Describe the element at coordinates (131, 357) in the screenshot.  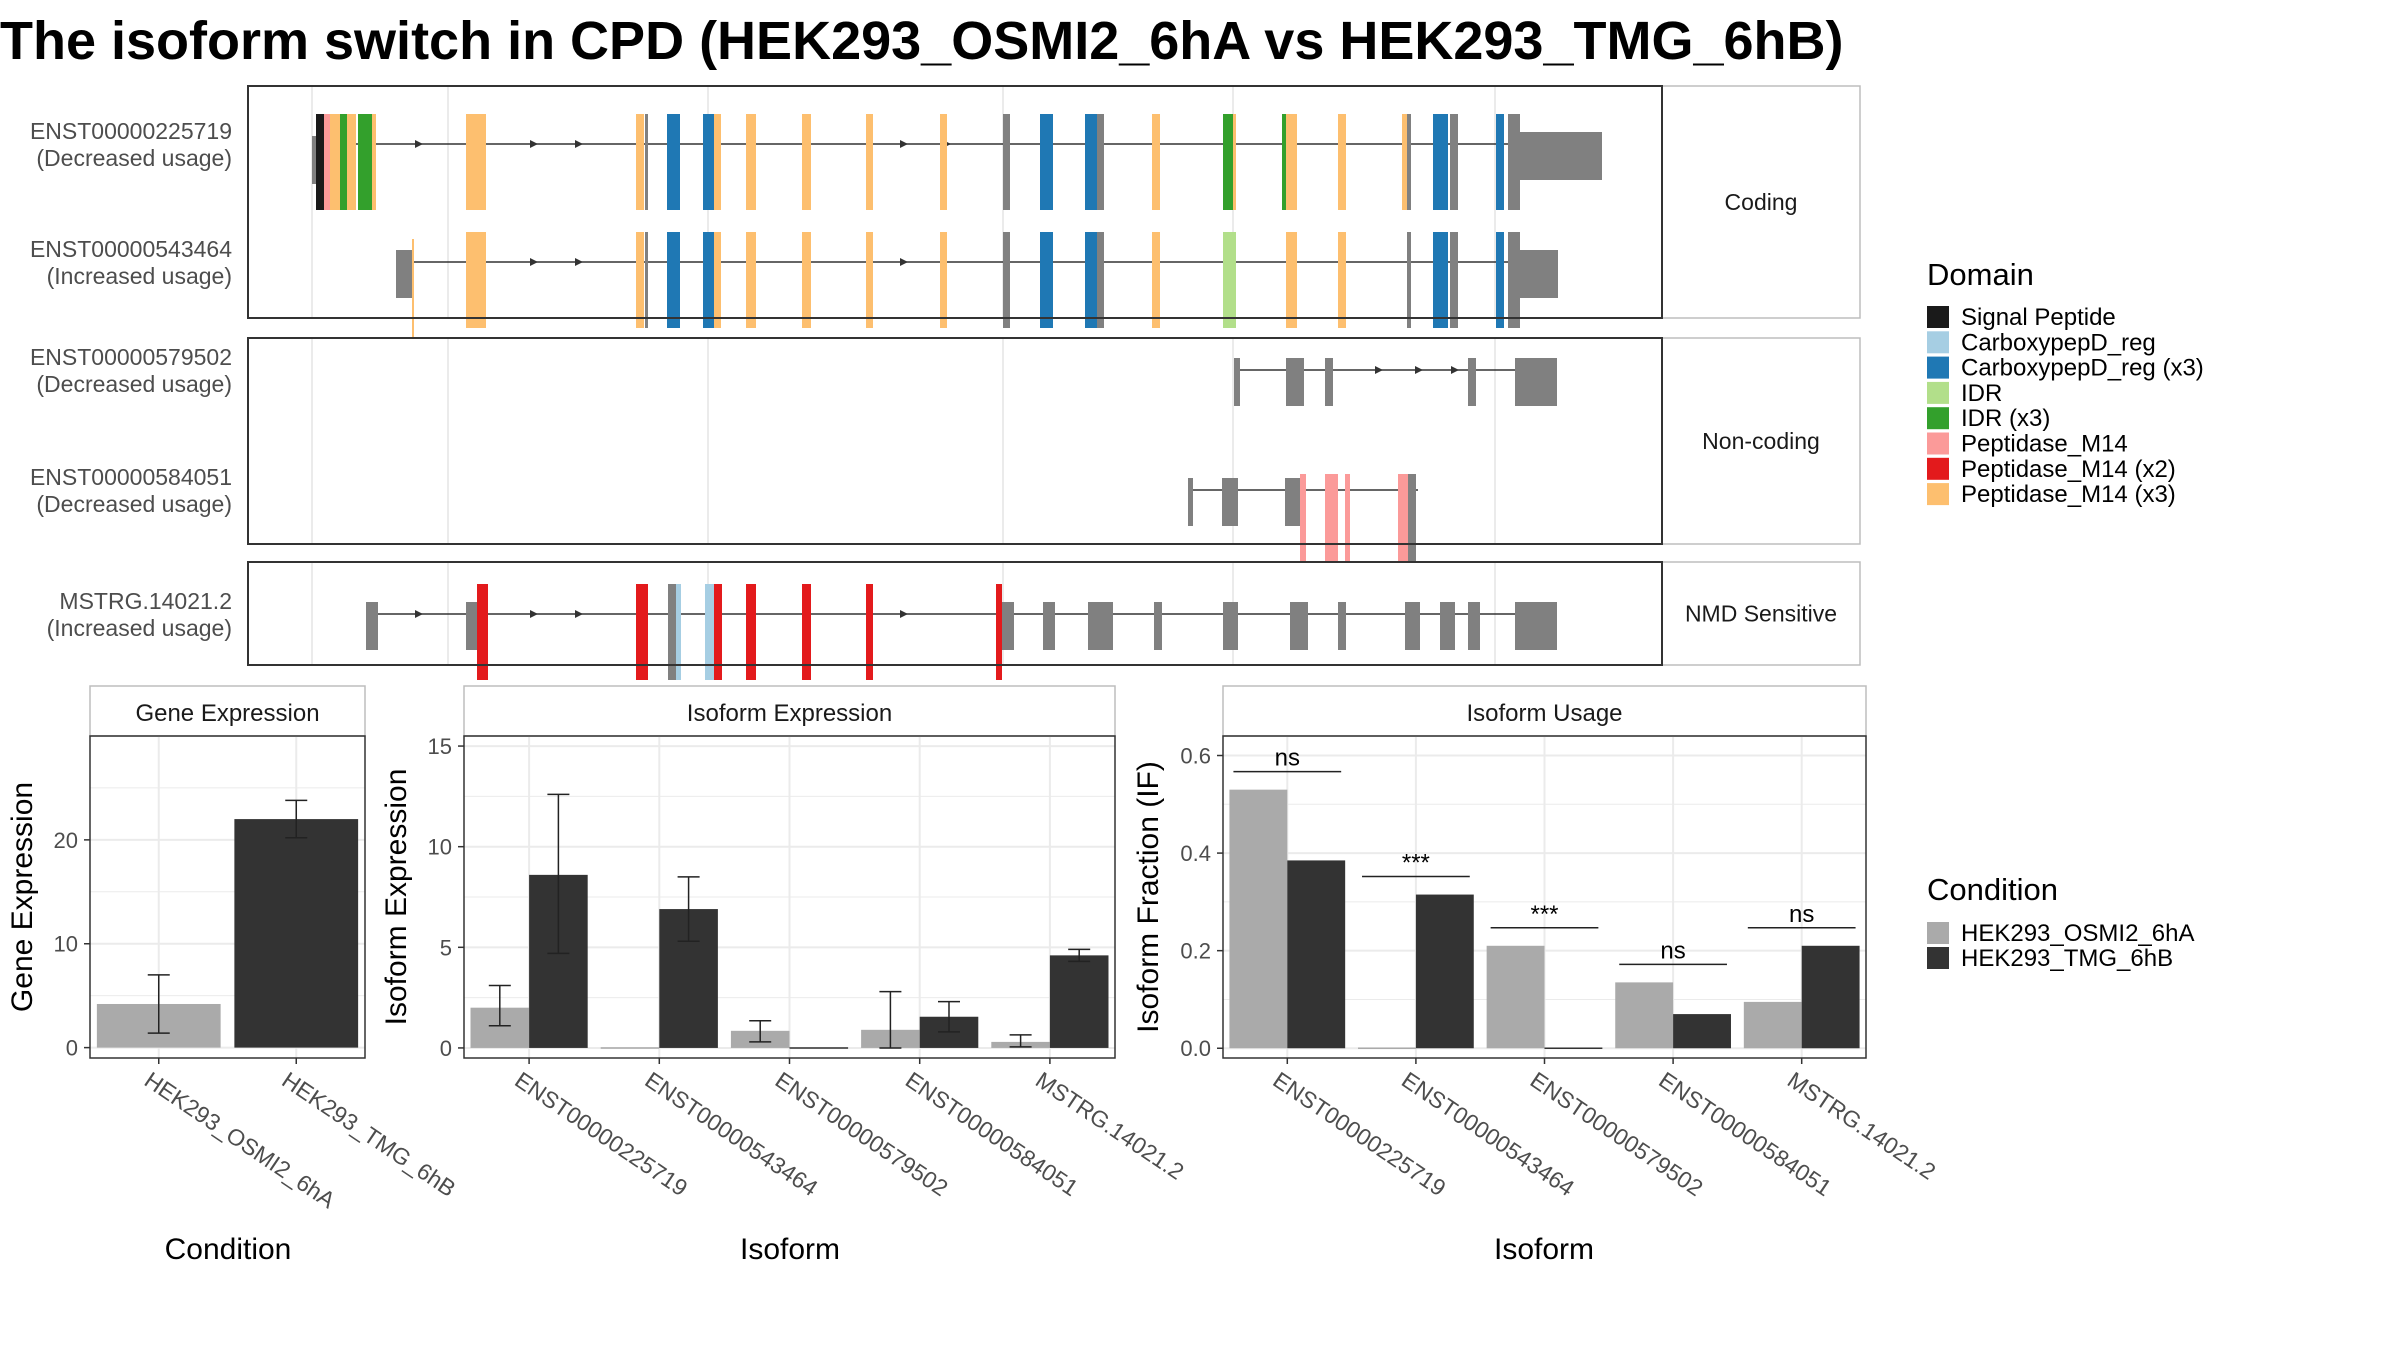
I see `transcript-id-label: ENST00000579502` at that location.